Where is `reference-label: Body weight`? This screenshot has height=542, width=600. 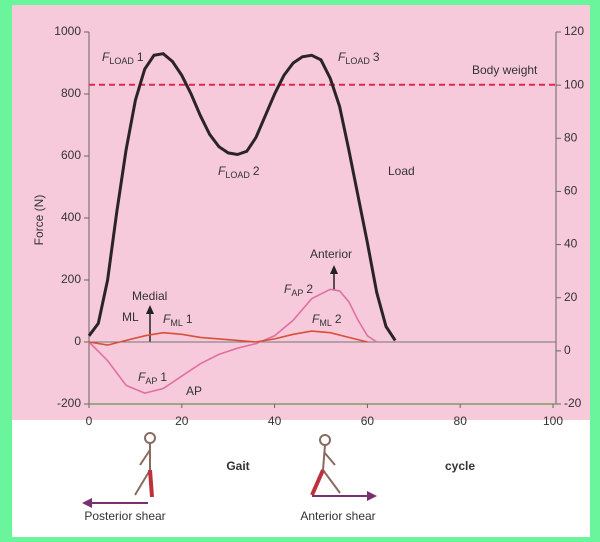
reference-label: Body weight is located at coordinates (505, 70).